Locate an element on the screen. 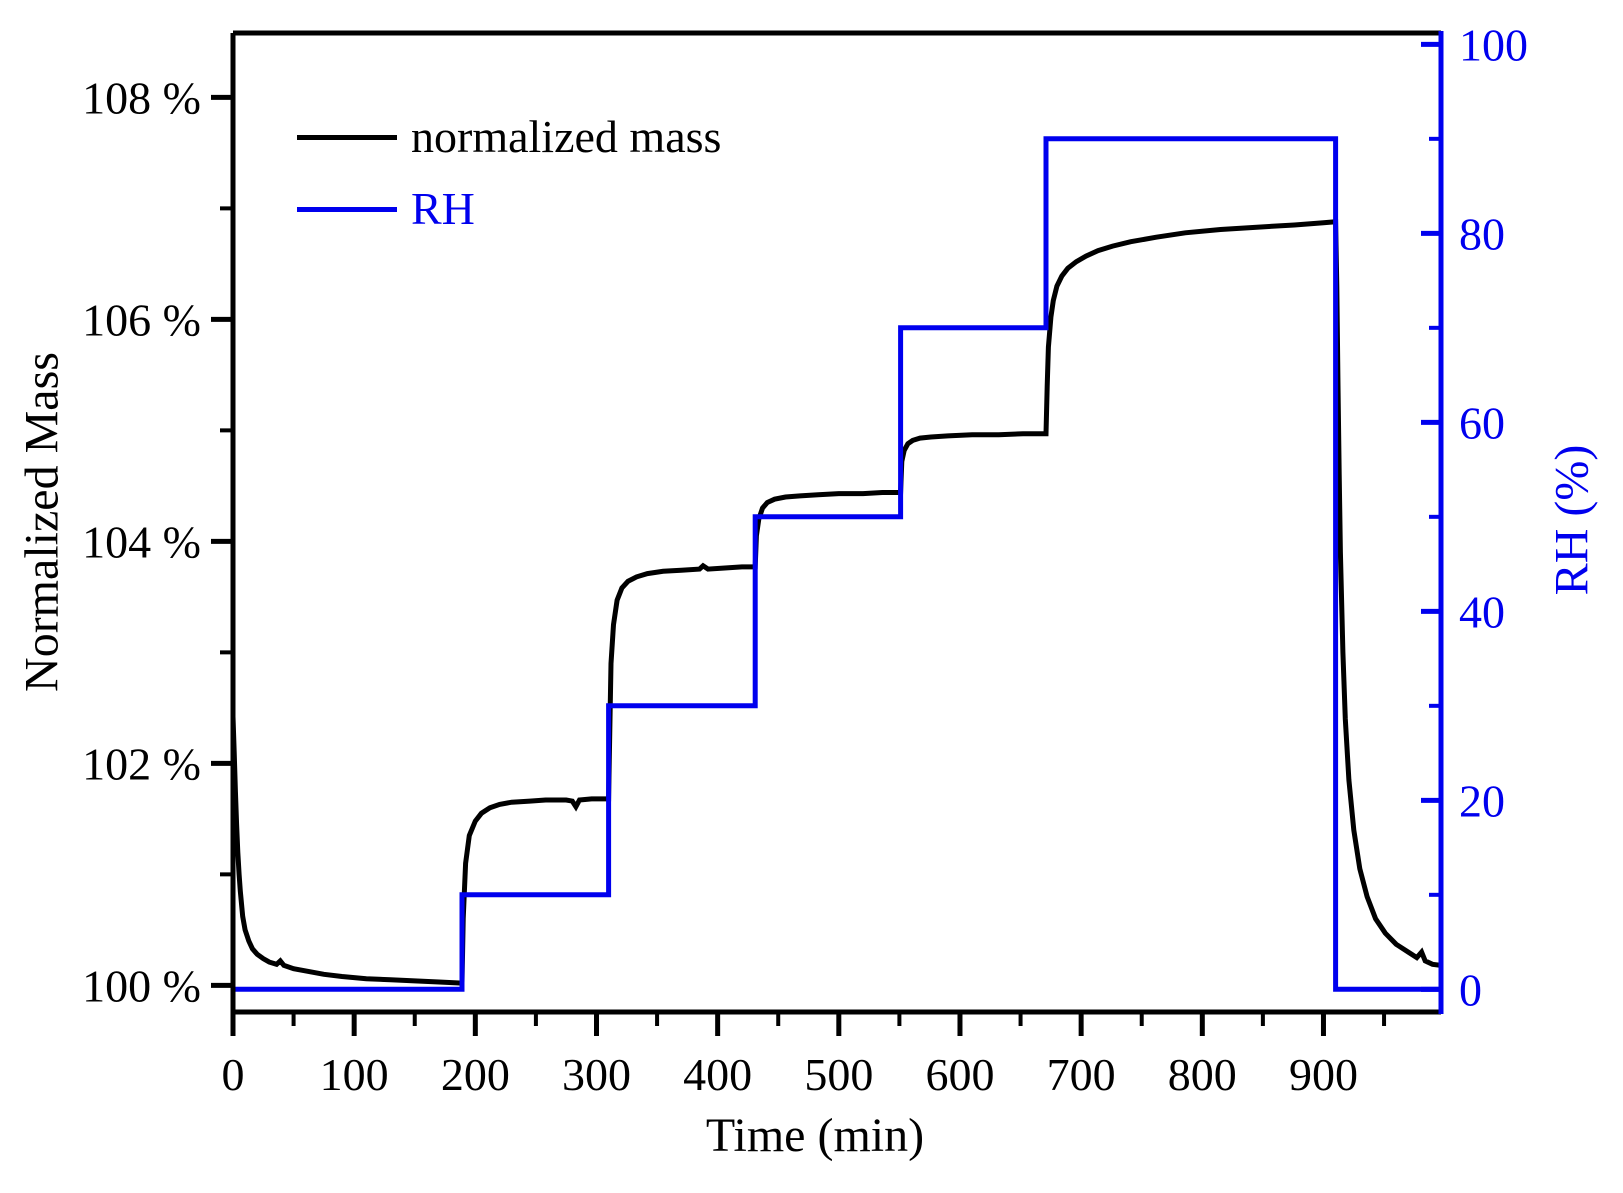  y-right-tick-label: 60 is located at coordinates (1482, 422).